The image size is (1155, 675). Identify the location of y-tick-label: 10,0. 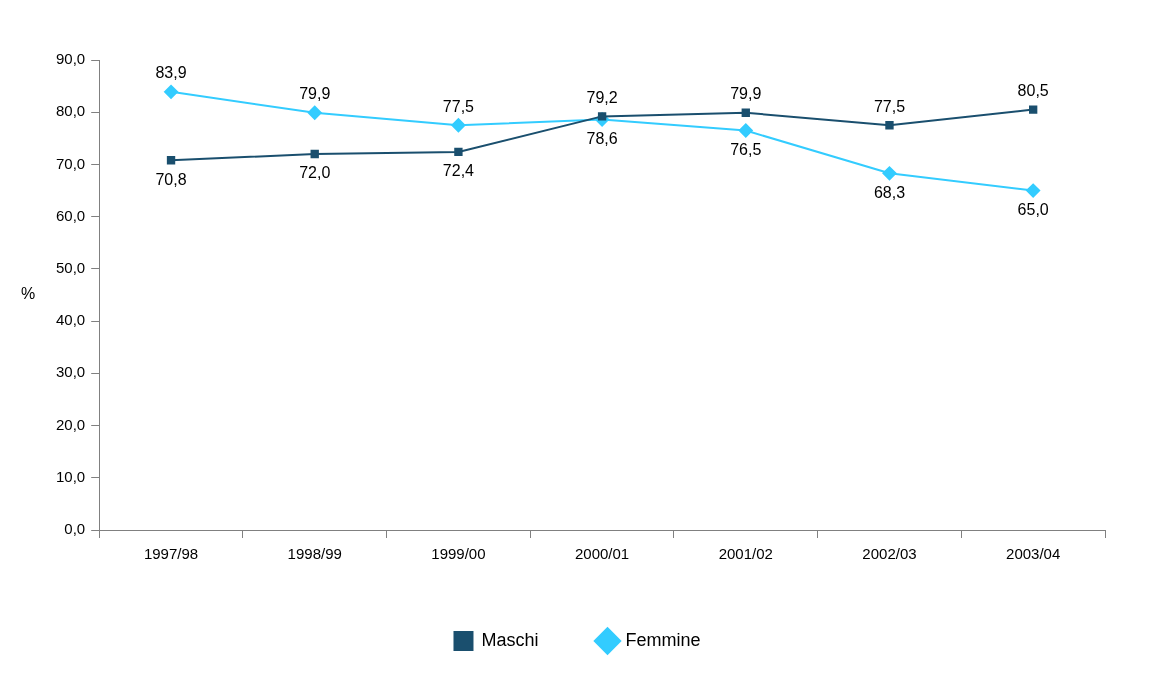
(70, 476).